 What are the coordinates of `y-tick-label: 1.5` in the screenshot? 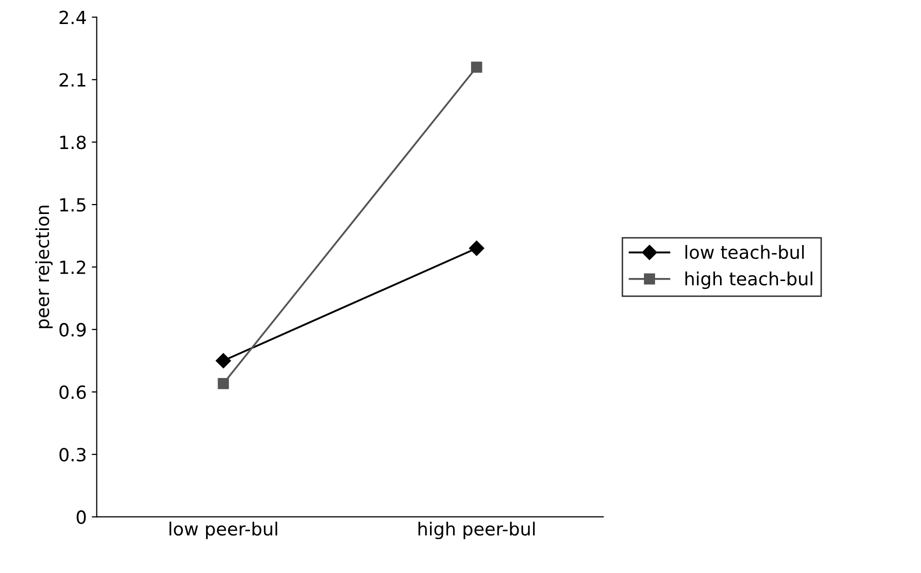 It's located at (73, 205).